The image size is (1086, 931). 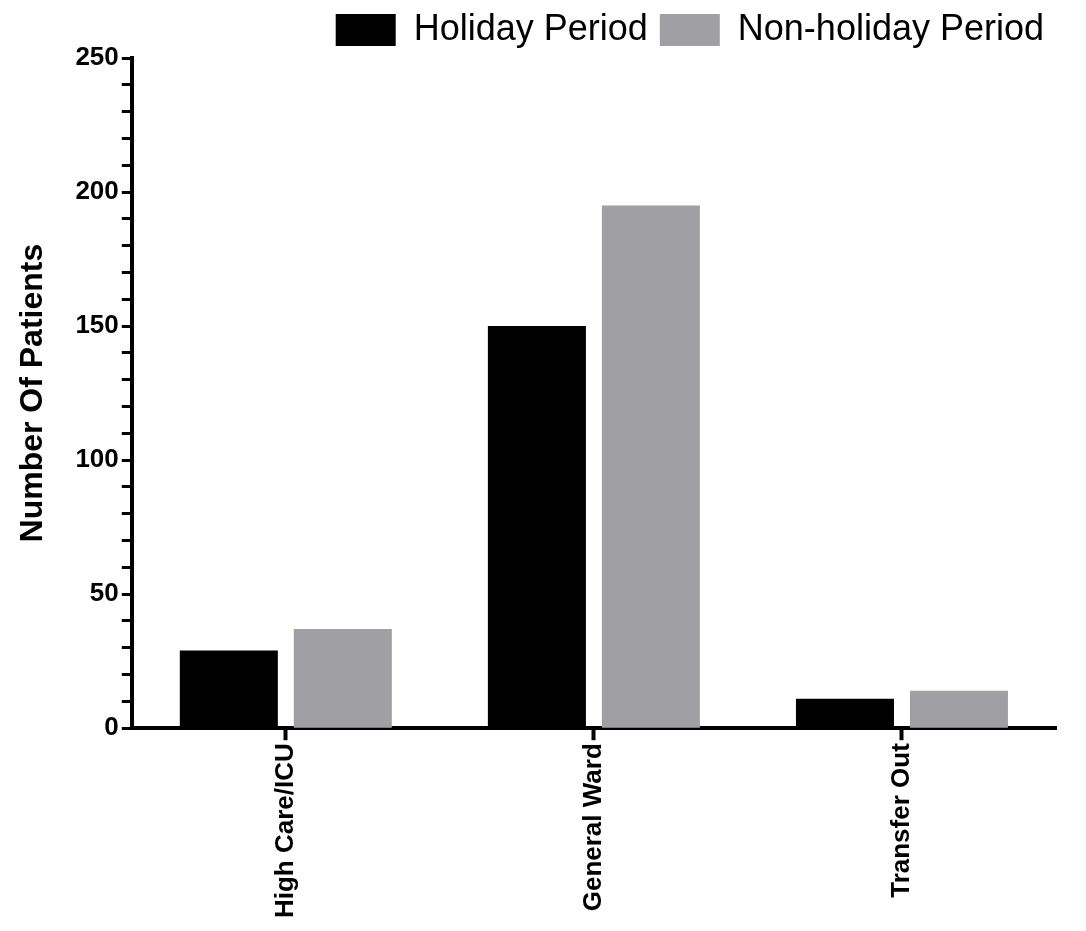 I want to click on x-tick-label: Transfer Out, so click(x=900, y=820).